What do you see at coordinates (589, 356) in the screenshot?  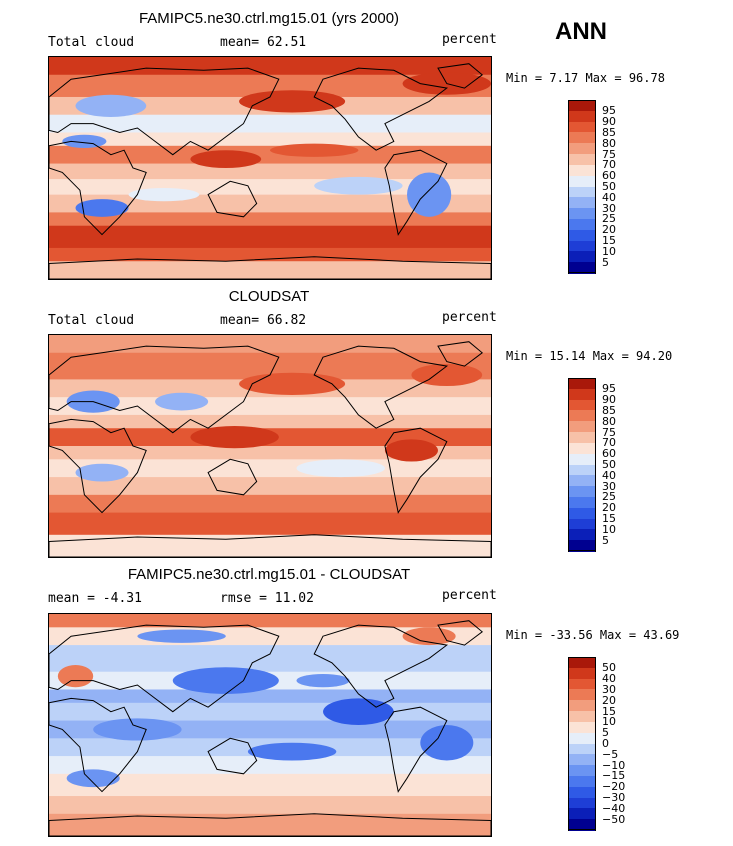 I see `panel-2-minmax: Min = 15.14 Max = 94.20` at bounding box center [589, 356].